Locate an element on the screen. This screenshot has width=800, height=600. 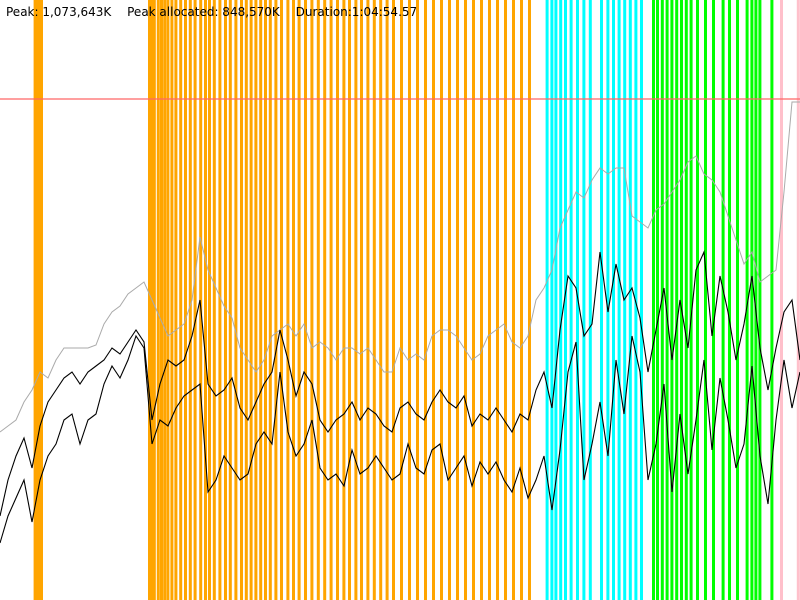
peak-label: Peak: 1,073,643K is located at coordinates (59, 12).